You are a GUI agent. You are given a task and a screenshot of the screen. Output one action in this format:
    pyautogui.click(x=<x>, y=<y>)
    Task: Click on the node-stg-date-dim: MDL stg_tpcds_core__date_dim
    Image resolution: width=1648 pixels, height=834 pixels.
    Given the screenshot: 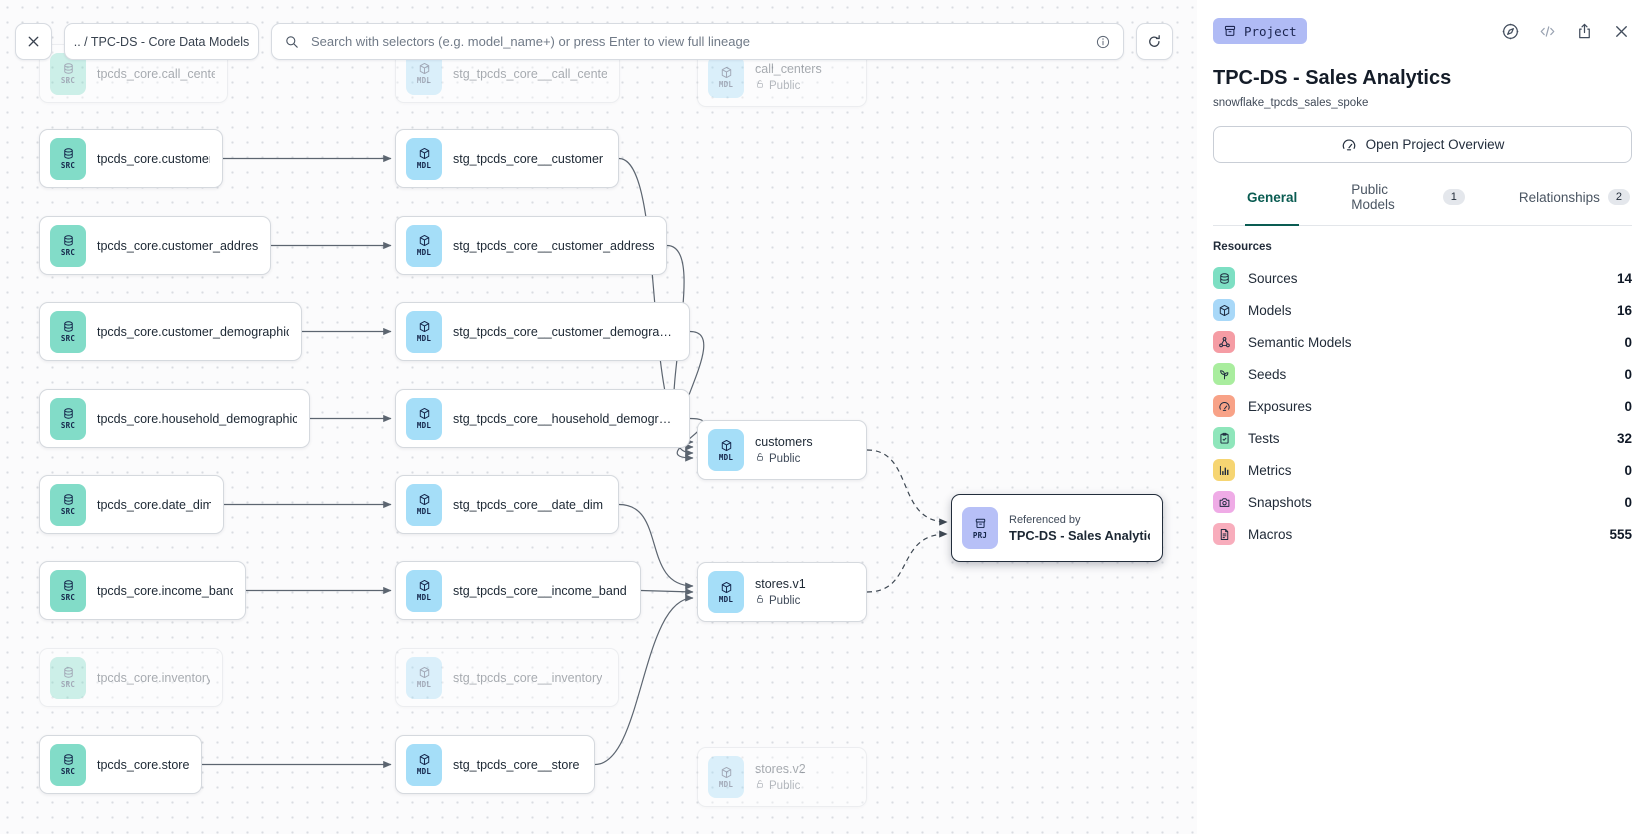 What is the action you would take?
    pyautogui.click(x=507, y=504)
    